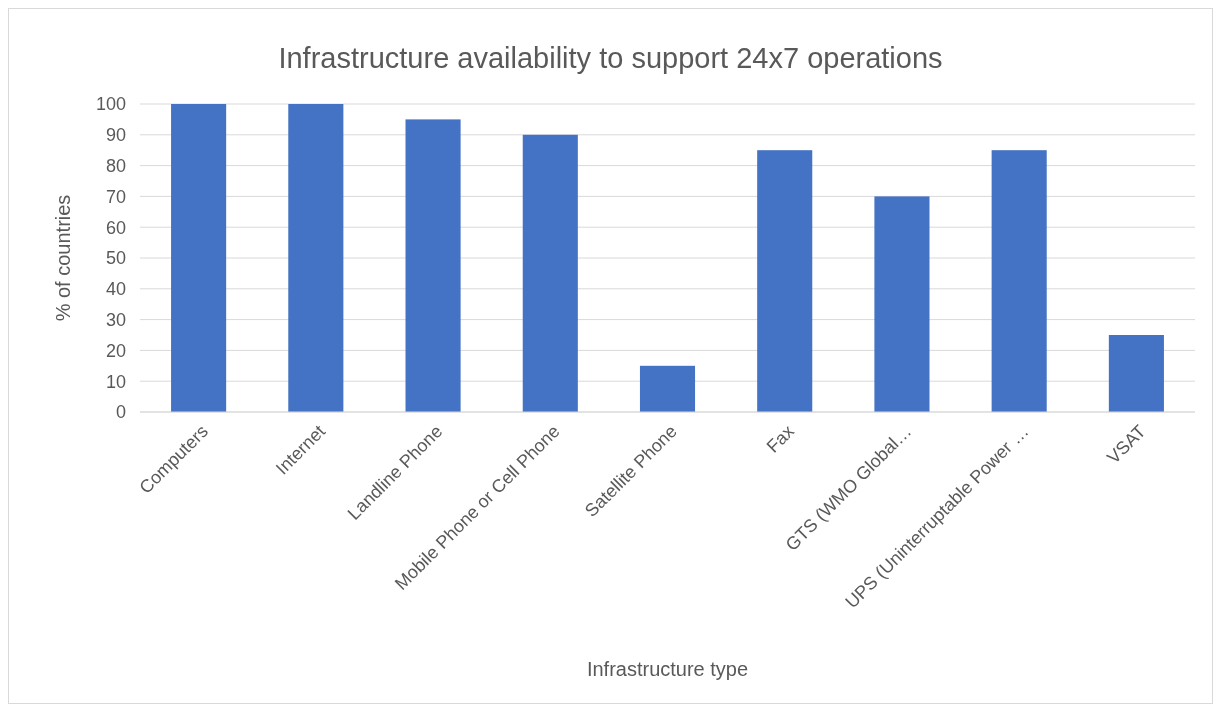 The height and width of the screenshot is (704, 1213). Describe the element at coordinates (115, 319) in the screenshot. I see `y-tick-label: 30` at that location.